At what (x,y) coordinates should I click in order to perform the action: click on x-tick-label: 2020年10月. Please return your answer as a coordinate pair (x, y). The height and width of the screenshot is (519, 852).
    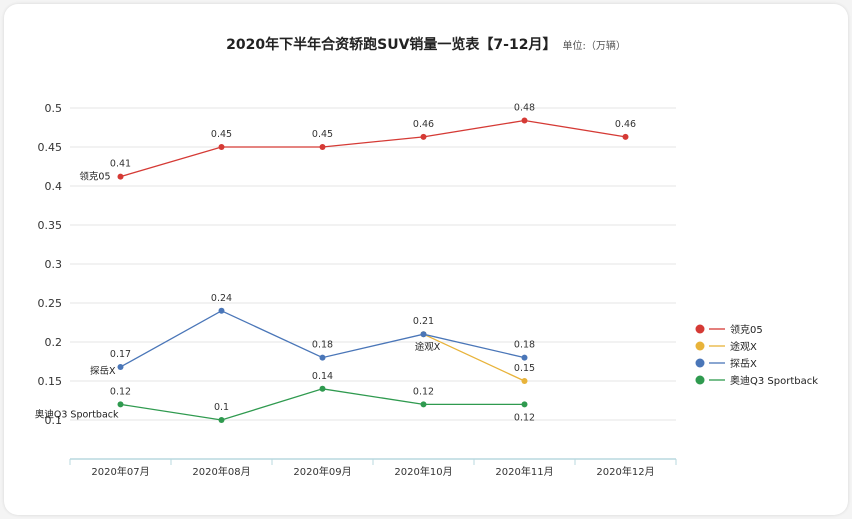
    Looking at the image, I should click on (423, 471).